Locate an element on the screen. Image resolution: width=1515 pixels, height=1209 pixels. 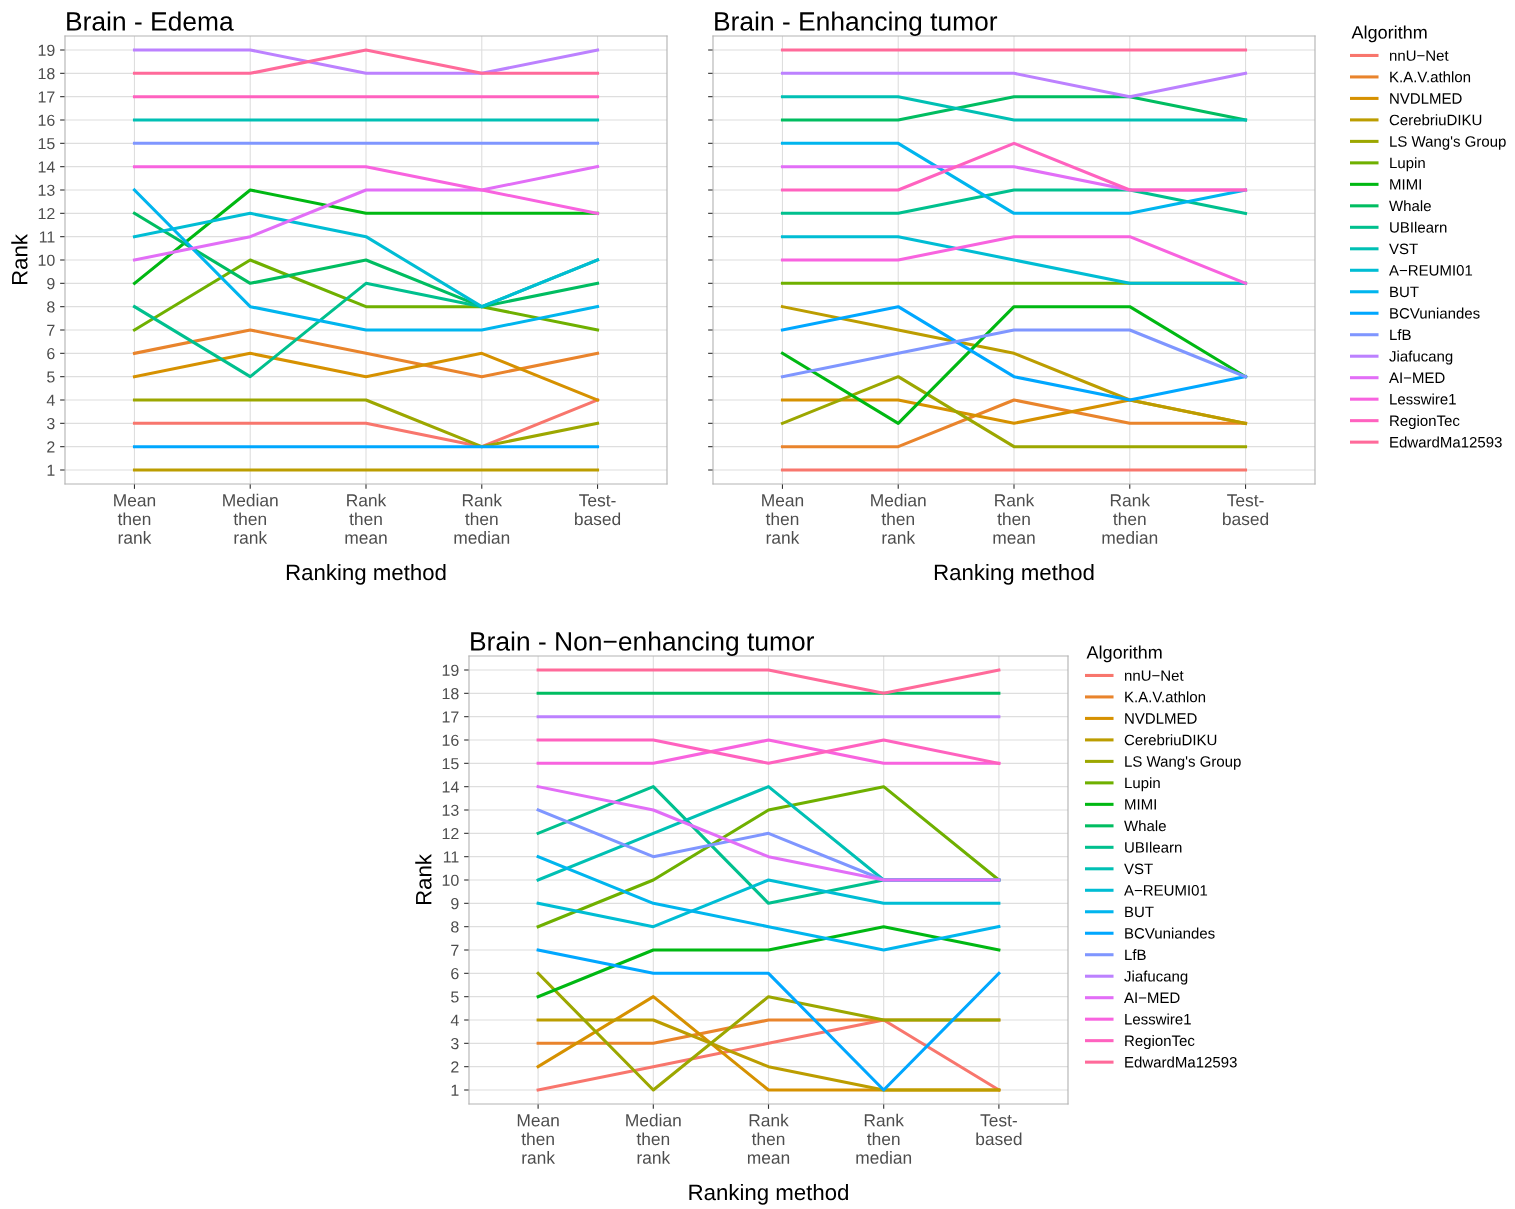
chart-title: Brain - Non−enhancing tumor is located at coordinates (643, 643).